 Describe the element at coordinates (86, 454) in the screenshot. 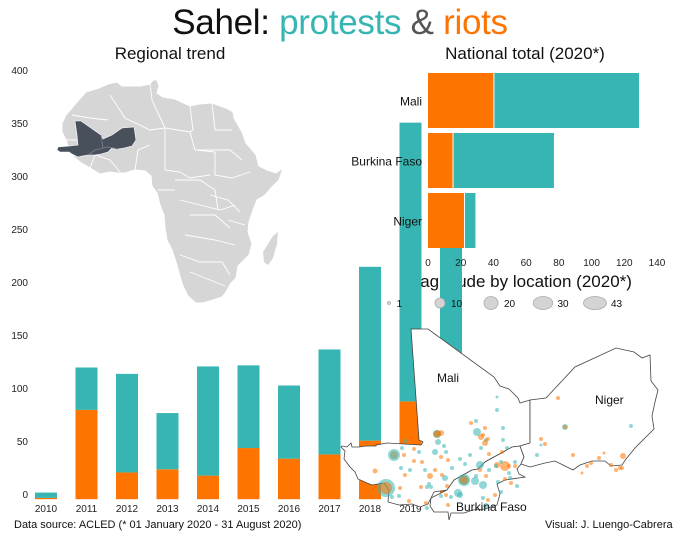

I see `bar-riots-2011` at that location.